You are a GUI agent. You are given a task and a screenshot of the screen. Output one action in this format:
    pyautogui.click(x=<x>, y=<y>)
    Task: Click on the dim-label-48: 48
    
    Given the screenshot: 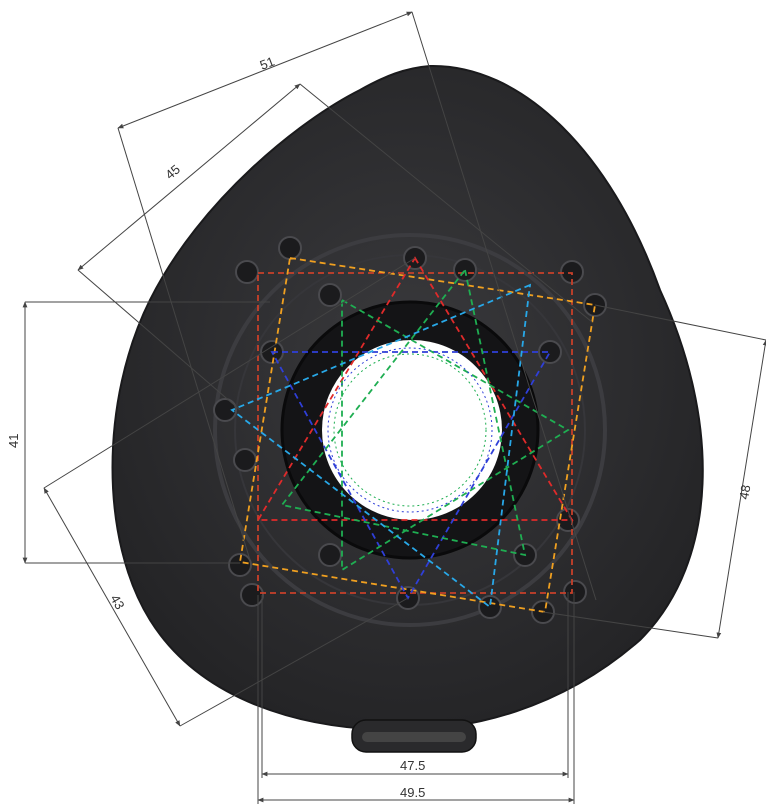 What is the action you would take?
    pyautogui.click(x=744, y=492)
    